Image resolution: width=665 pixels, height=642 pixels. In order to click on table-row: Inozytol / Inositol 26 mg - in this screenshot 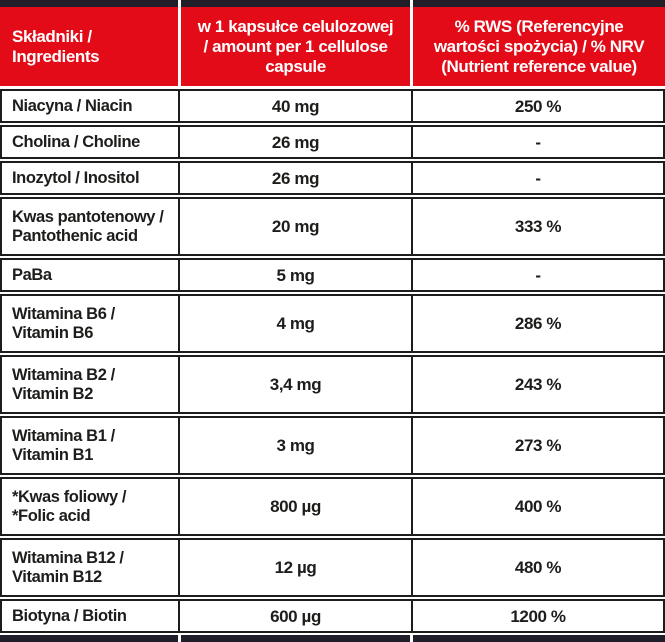, I will do `click(332, 178)`.